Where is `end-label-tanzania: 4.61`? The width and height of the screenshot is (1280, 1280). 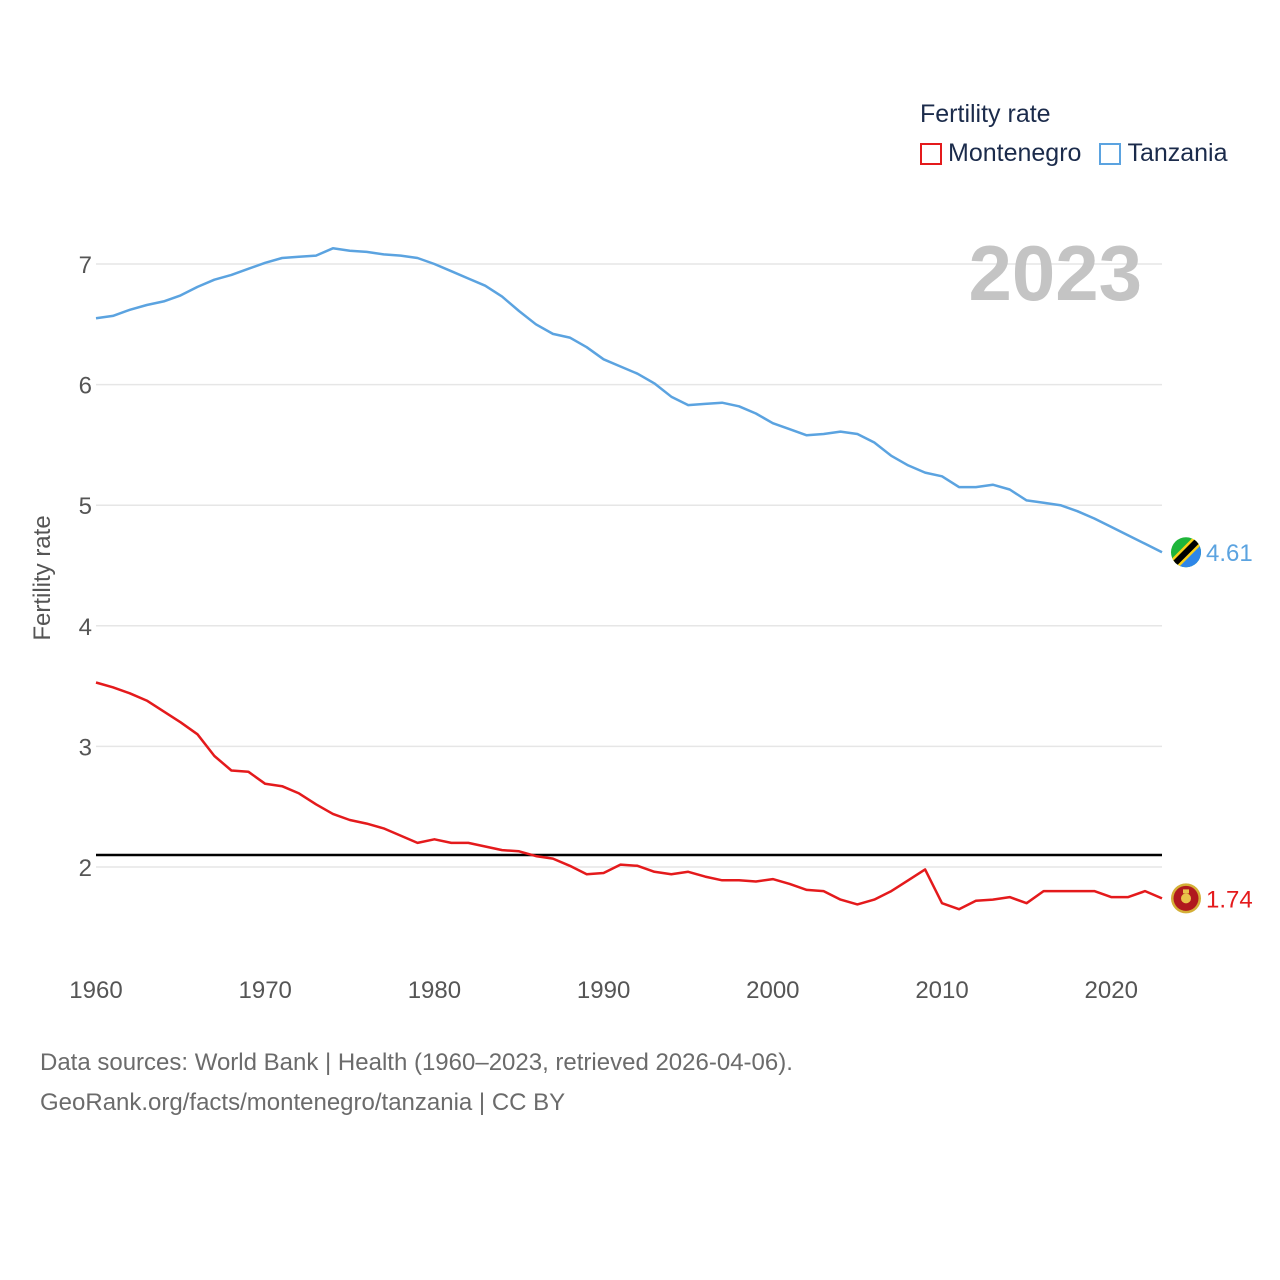
end-label-tanzania: 4.61 is located at coordinates (1229, 553).